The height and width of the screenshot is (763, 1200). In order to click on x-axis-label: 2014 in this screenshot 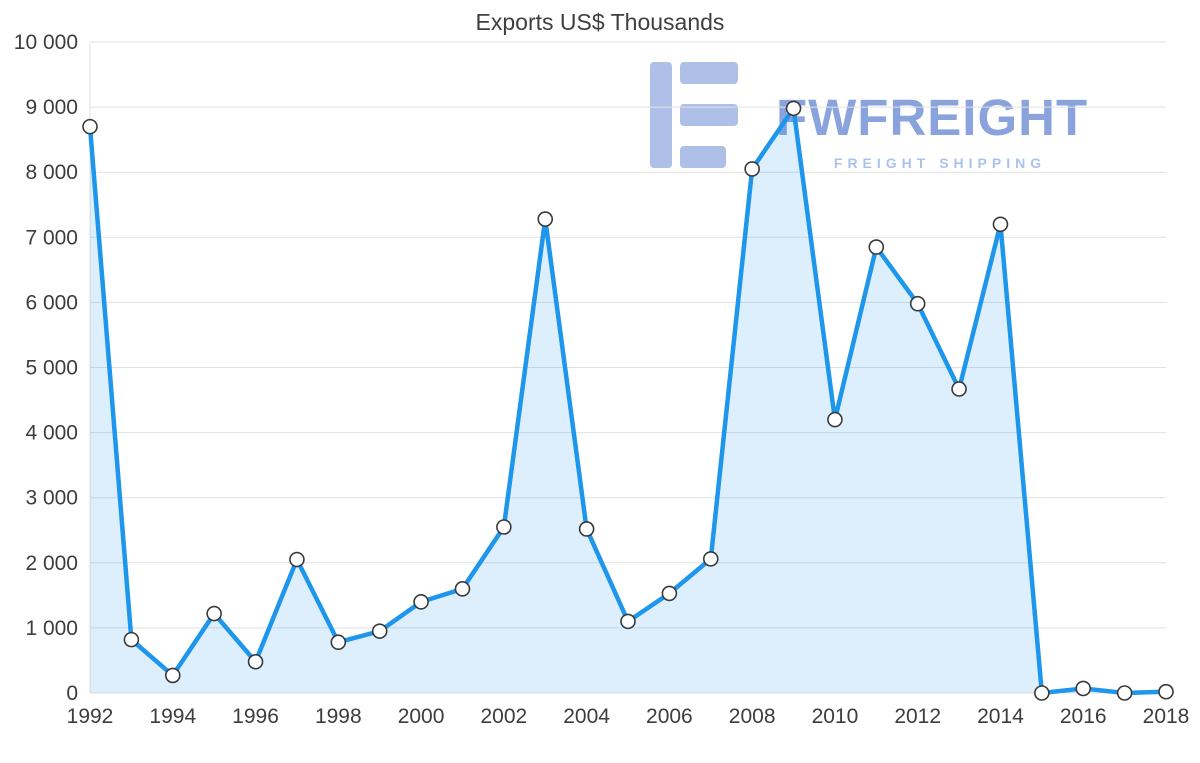, I will do `click(1000, 716)`.